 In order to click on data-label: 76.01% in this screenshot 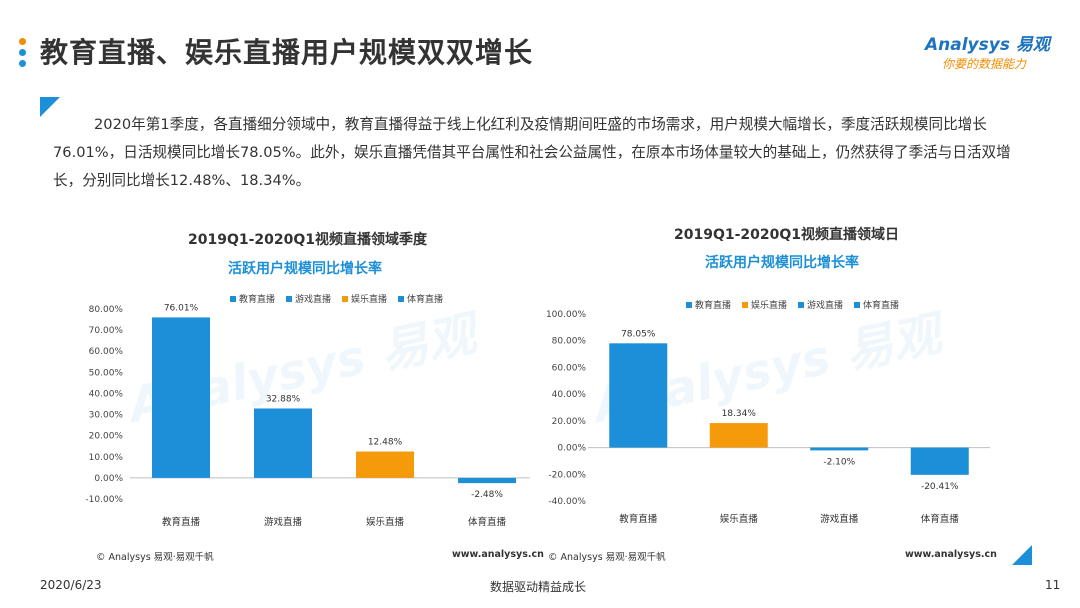, I will do `click(181, 308)`.